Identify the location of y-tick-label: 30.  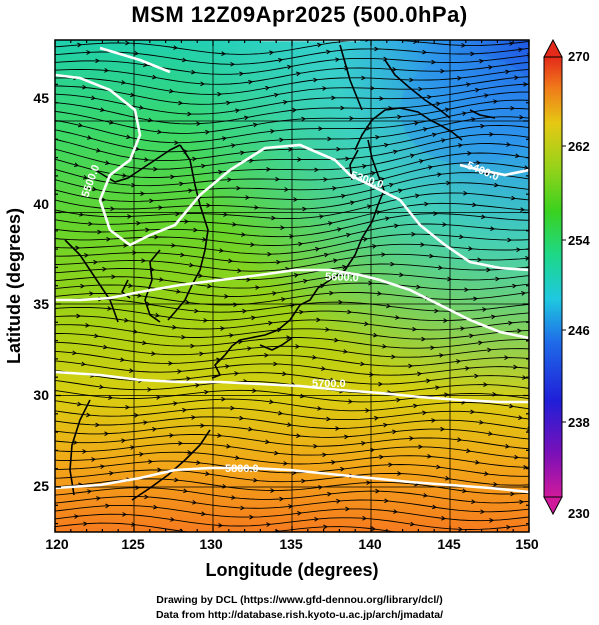
(41, 395).